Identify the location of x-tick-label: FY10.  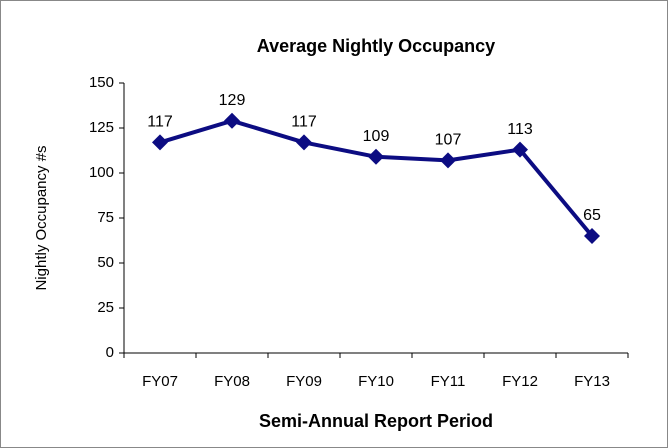
(376, 381).